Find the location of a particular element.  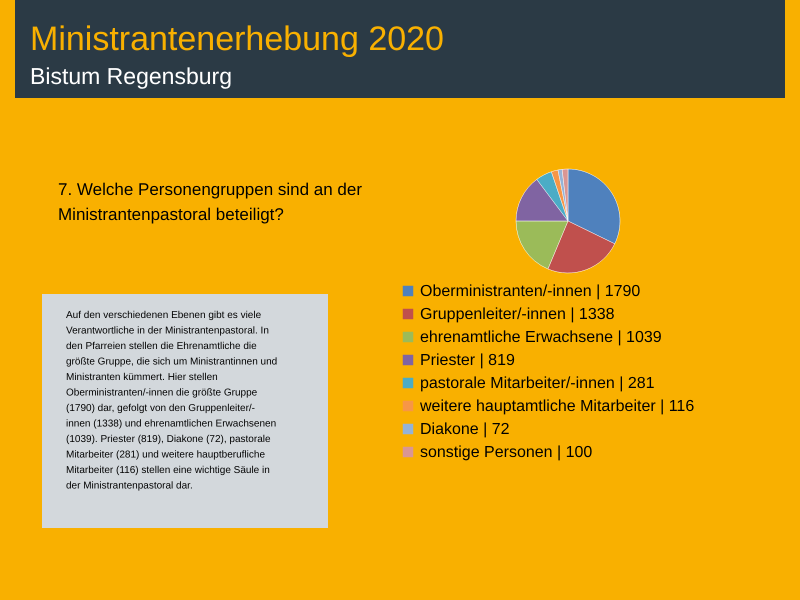

legend-label: sonstige Personen | 100 is located at coordinates (506, 452).